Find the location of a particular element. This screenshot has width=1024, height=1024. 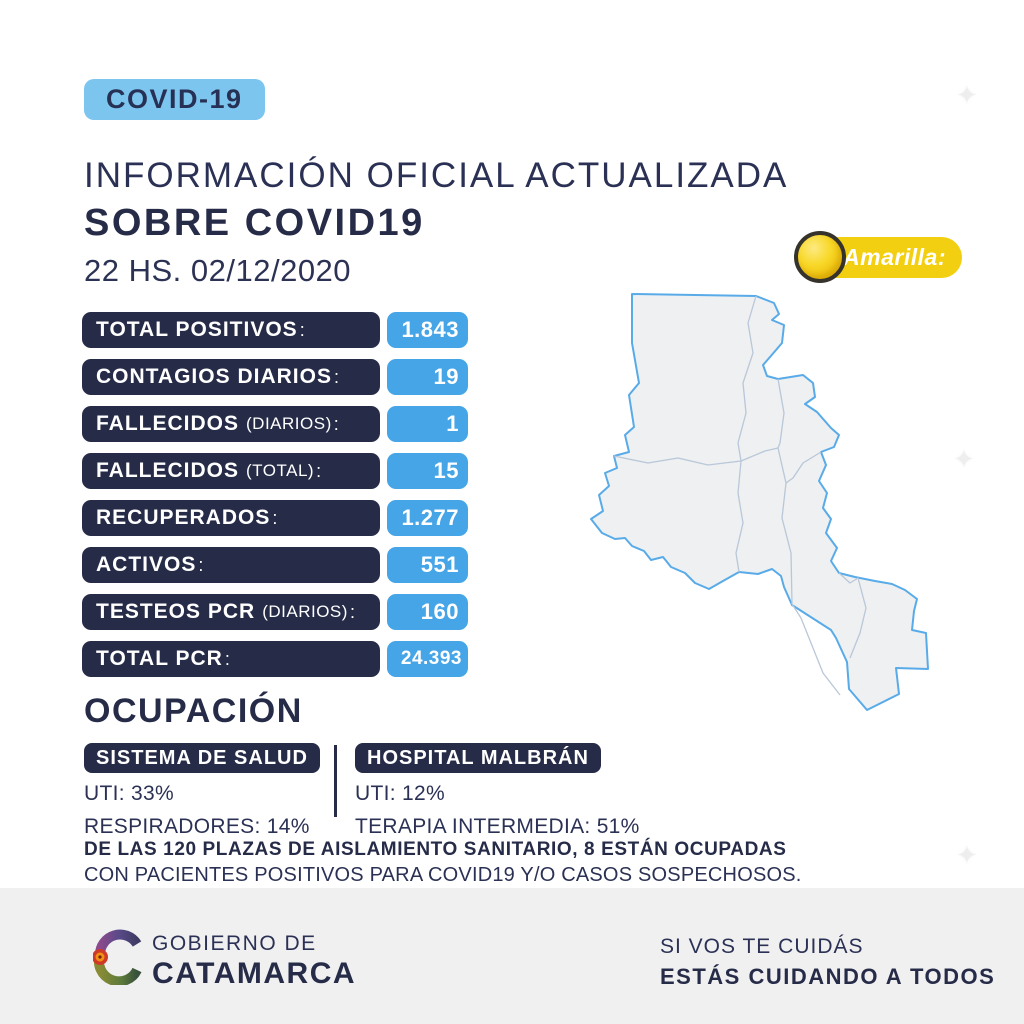

slogan-line2: ESTÁS CUIDANDO A TODOS is located at coordinates (828, 976).